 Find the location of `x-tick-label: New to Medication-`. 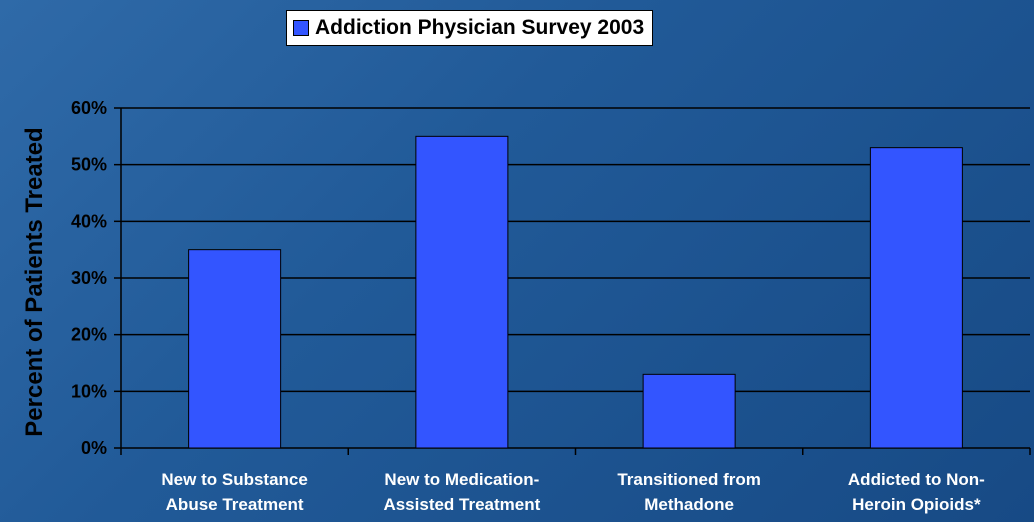

x-tick-label: New to Medication- is located at coordinates (461, 479).